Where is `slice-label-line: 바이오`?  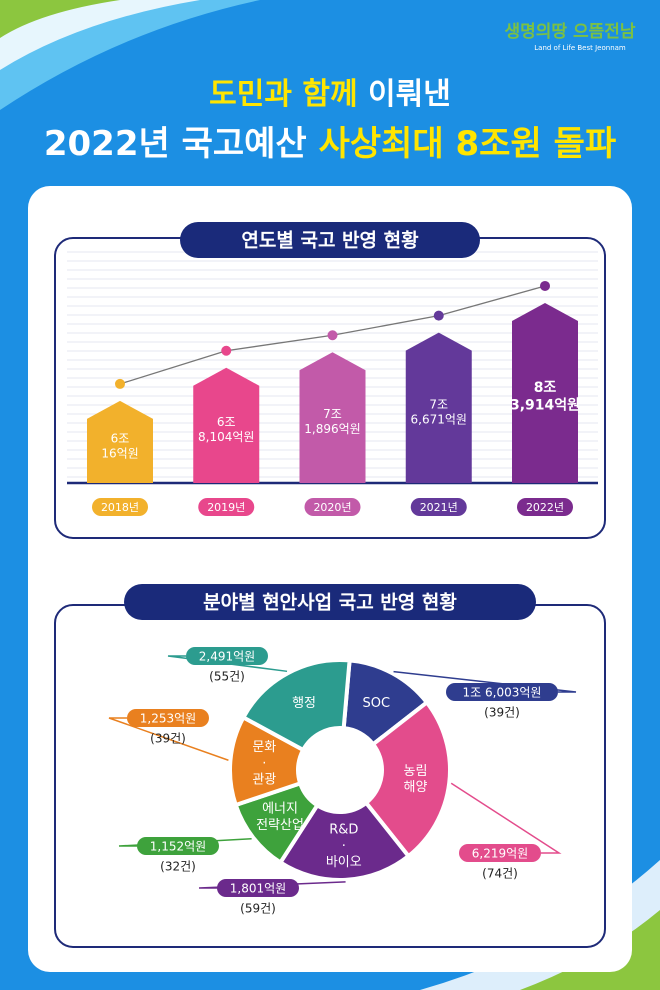
slice-label-line: 바이오 is located at coordinates (344, 862).